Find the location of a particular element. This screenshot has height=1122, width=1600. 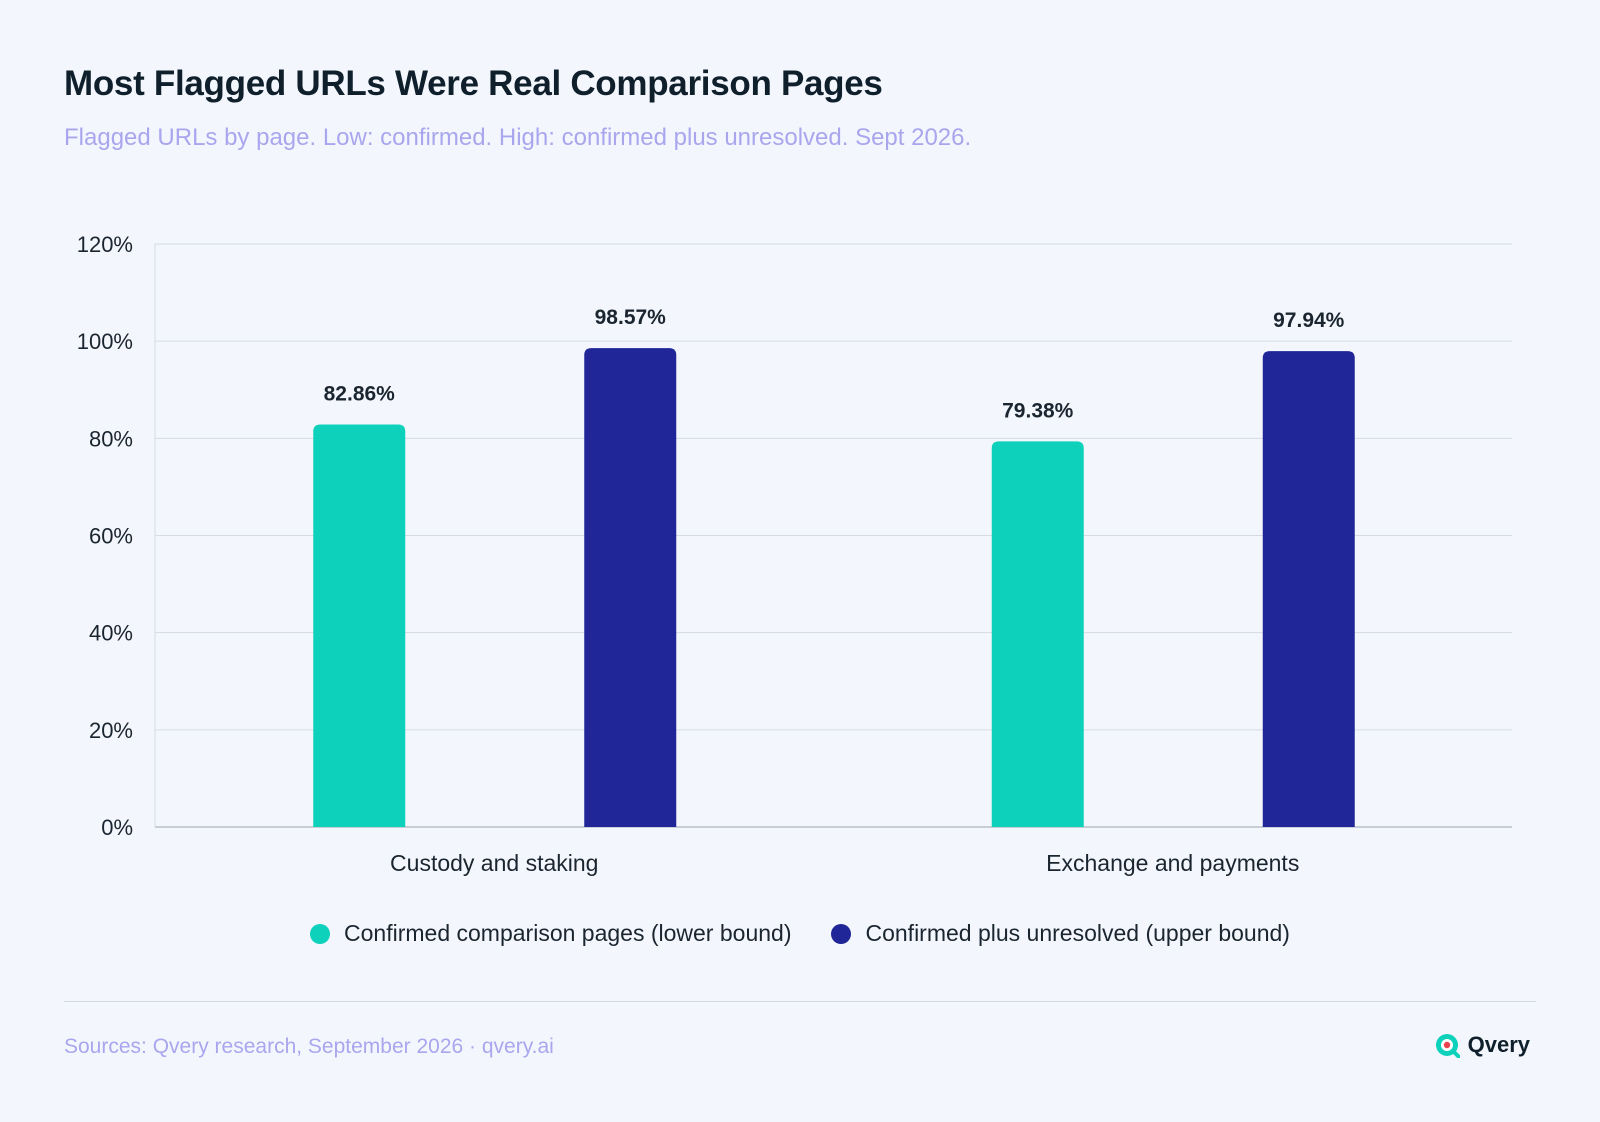

legend-item-upper-bound: Confirmed plus unresolved (upper bound) is located at coordinates (1060, 933).